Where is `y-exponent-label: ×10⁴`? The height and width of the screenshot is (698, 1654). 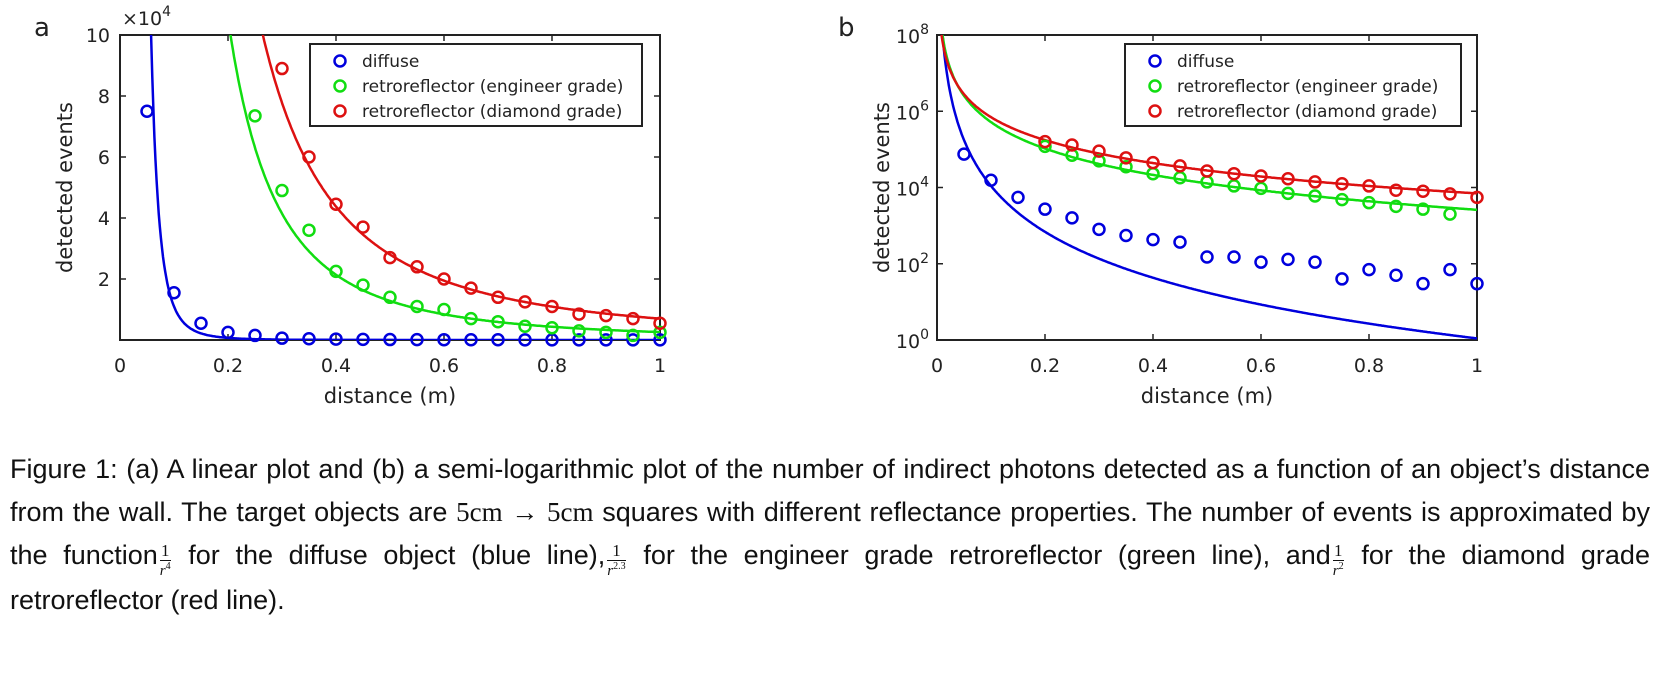 y-exponent-label: ×10⁴ is located at coordinates (146, 17).